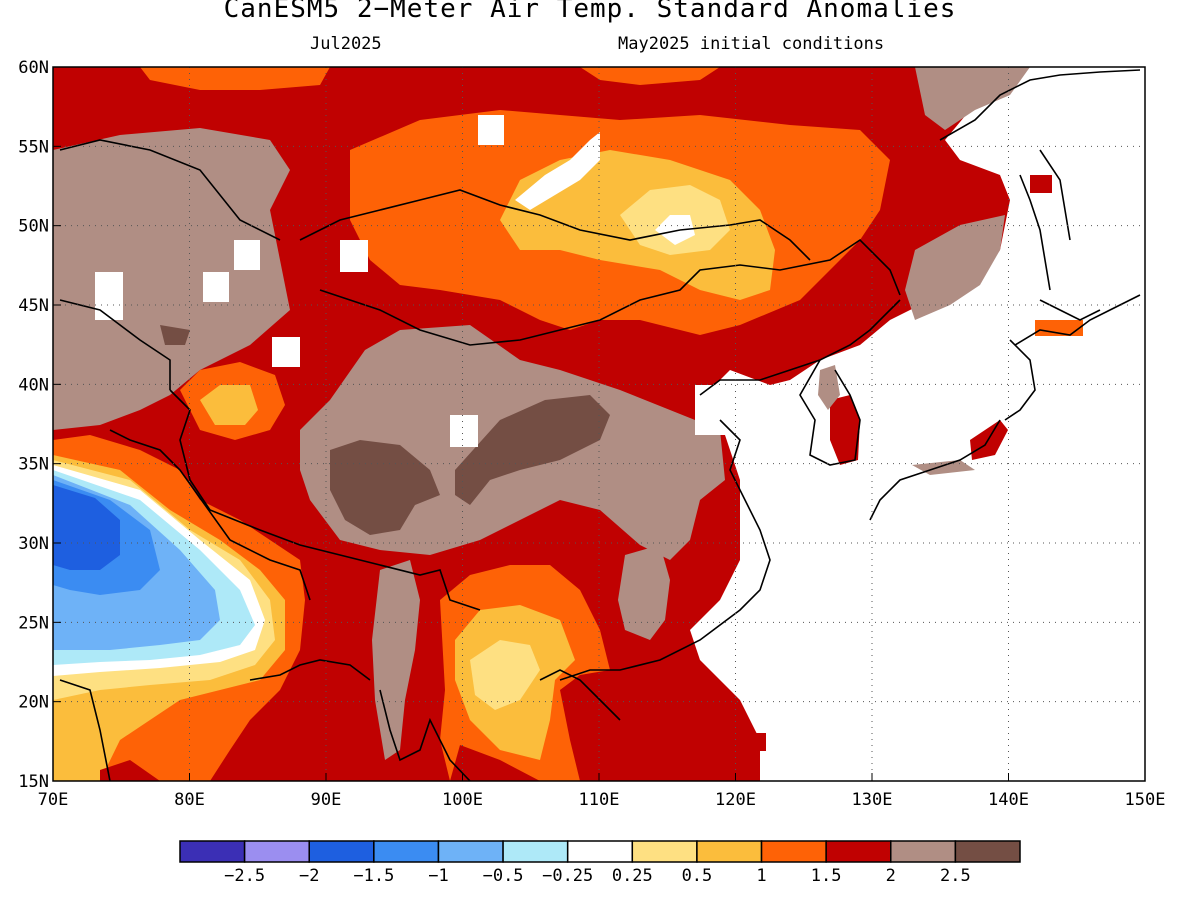 This screenshot has width=1200, height=900. Describe the element at coordinates (175, 335) in the screenshot. I see `field-darkbrown-west` at that location.